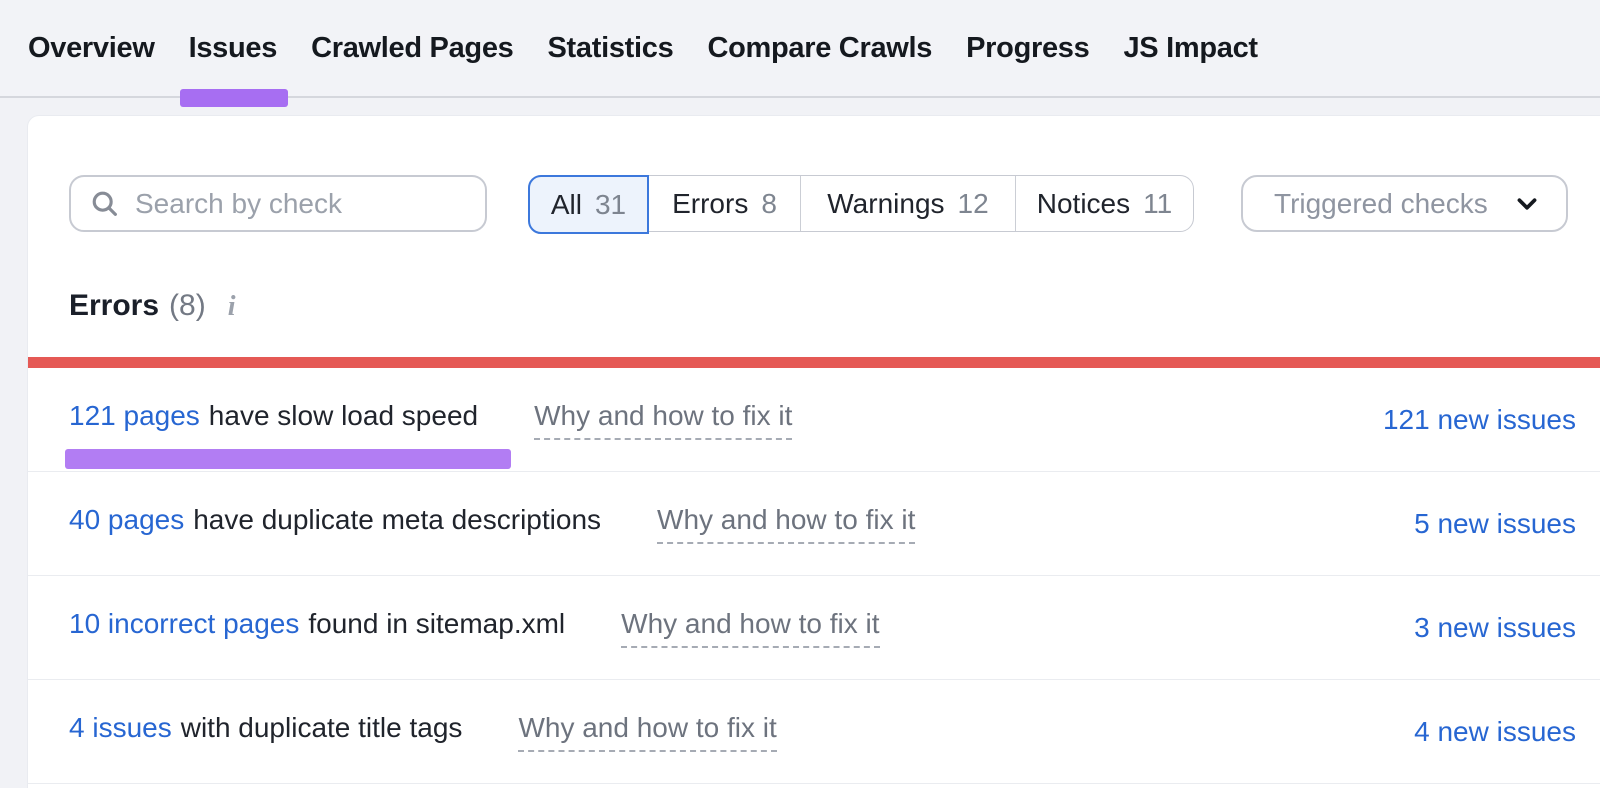 This screenshot has height=788, width=1600. I want to click on new-issues-link: 5 new issues, so click(1495, 523).